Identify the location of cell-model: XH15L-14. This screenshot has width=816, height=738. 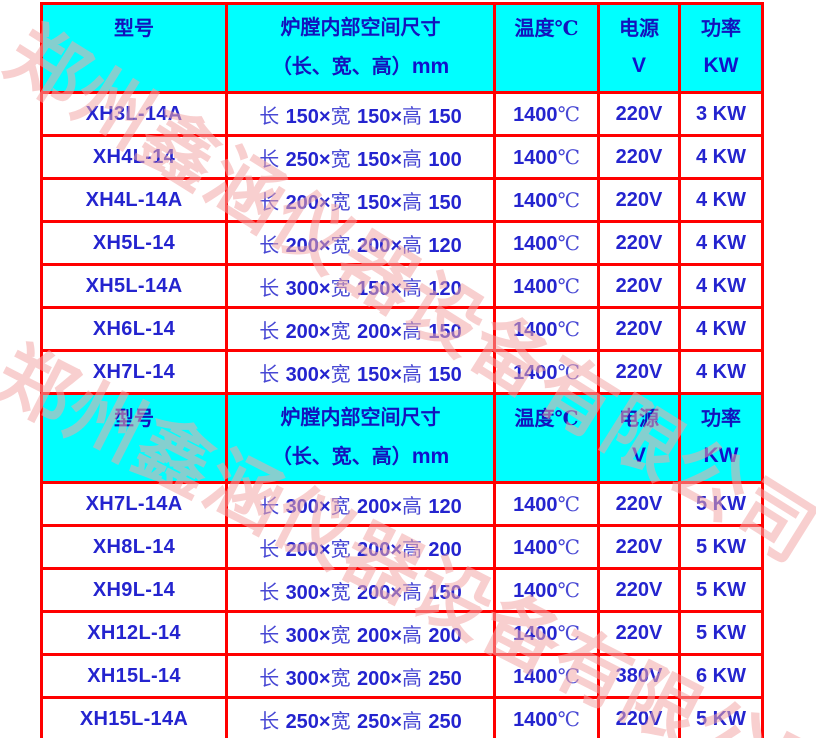
(134, 676).